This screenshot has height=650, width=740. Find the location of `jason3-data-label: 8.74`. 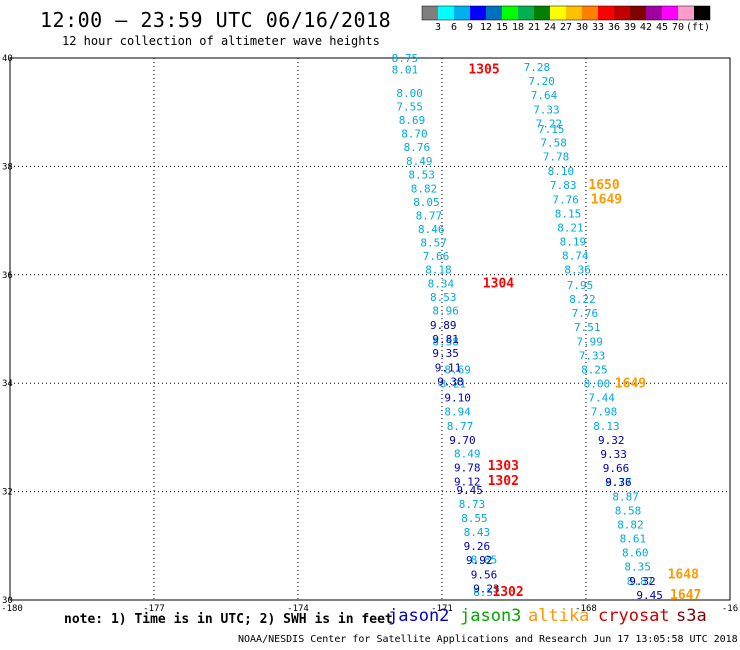

jason3-data-label: 8.74 is located at coordinates (575, 256).